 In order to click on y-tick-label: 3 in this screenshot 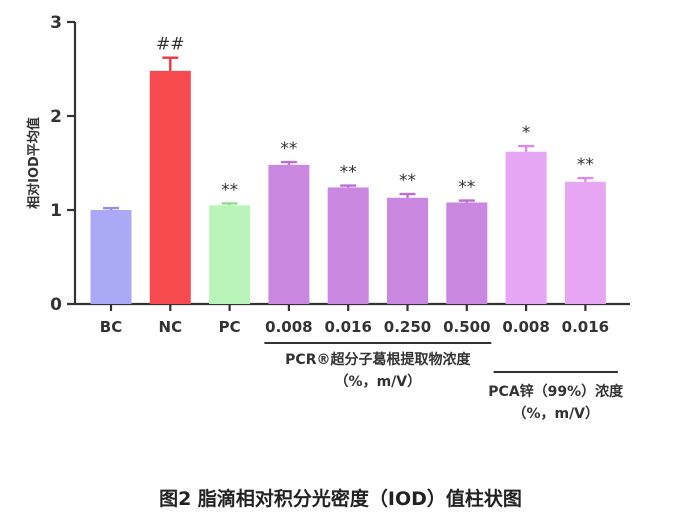, I will do `click(56, 23)`.